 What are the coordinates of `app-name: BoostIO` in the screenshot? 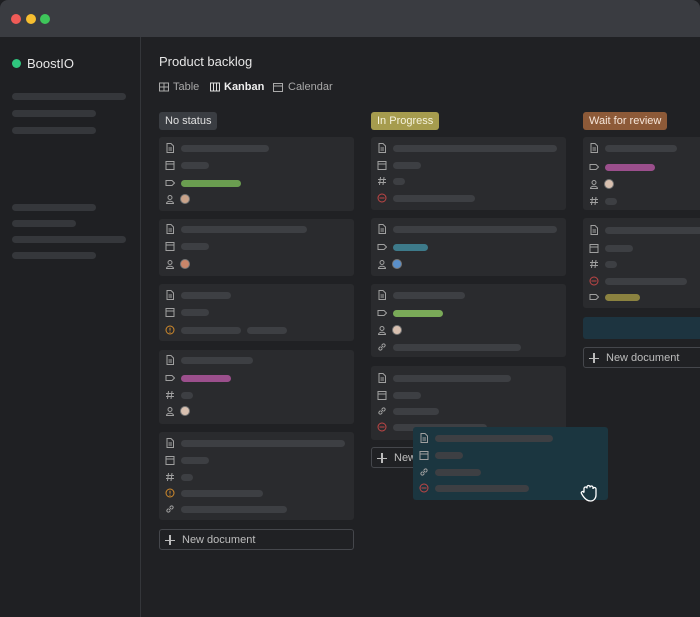 It's located at (50, 63).